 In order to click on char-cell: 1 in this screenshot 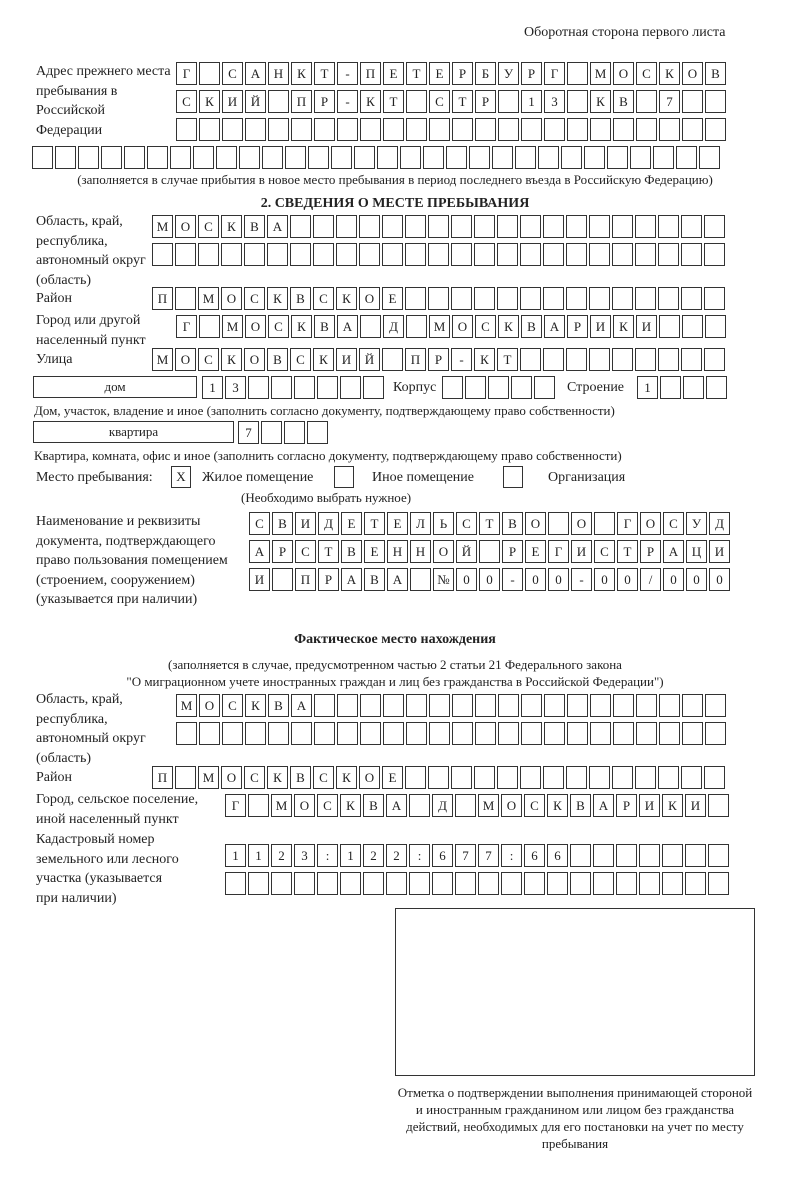, I will do `click(212, 387)`.